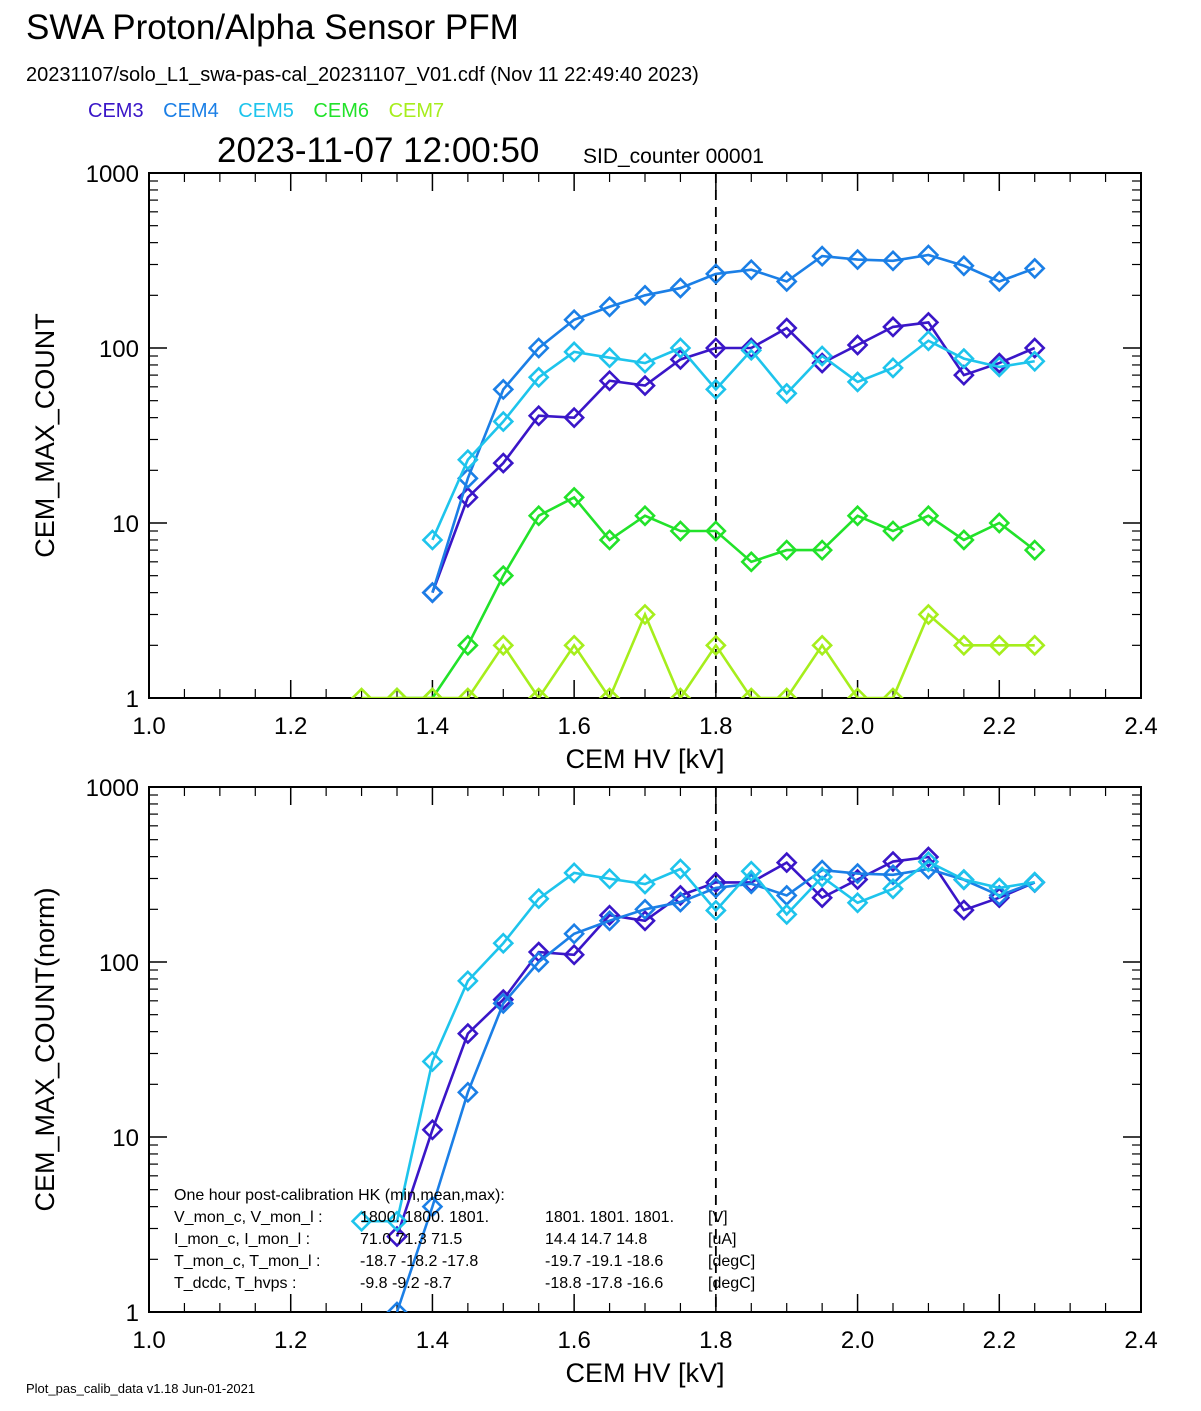 The width and height of the screenshot is (1201, 1411). Describe the element at coordinates (419, 1261) in the screenshot. I see `hk-row-c-values: -18.7 -18.2 -17.8` at that location.